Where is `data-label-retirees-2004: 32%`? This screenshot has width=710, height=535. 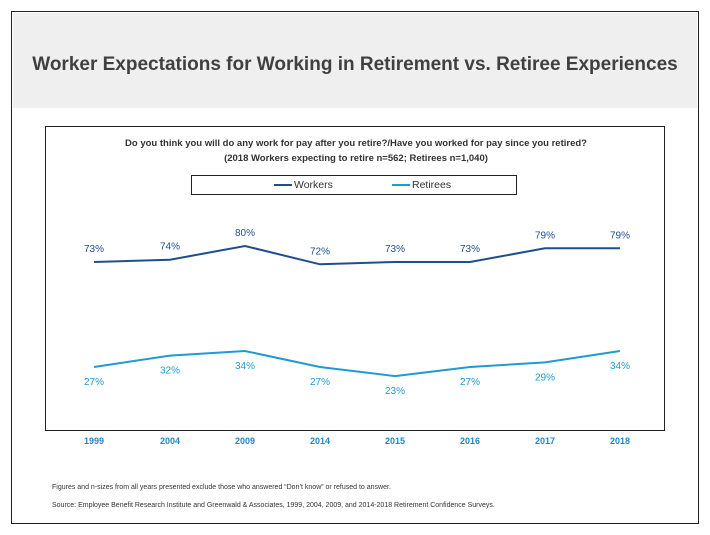 data-label-retirees-2004: 32% is located at coordinates (170, 371).